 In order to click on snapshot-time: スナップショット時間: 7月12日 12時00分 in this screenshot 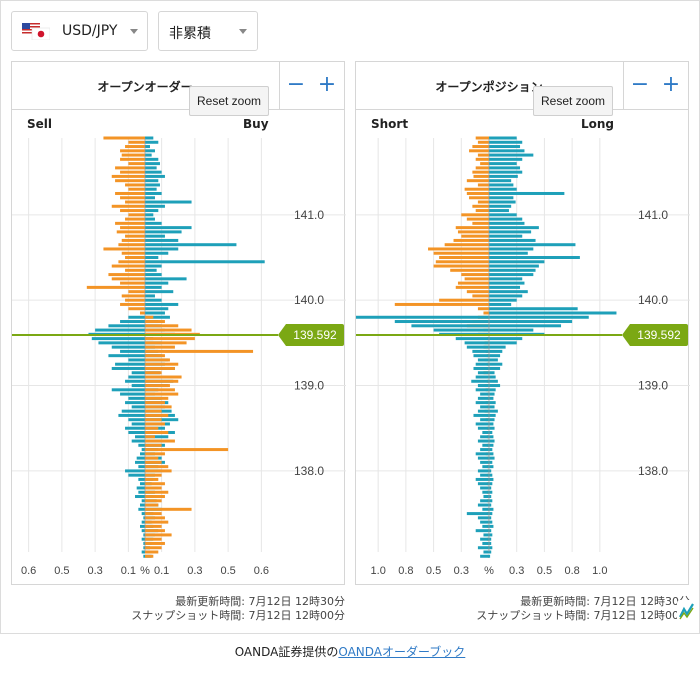, I will do `click(583, 615)`.